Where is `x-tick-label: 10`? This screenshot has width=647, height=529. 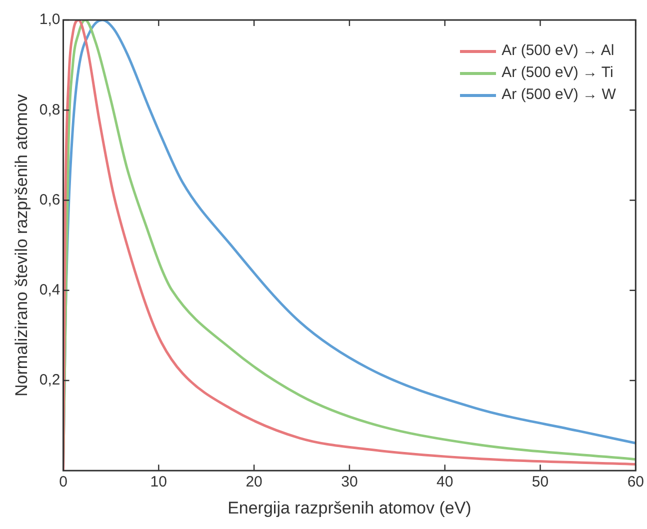 x-tick-label: 10 is located at coordinates (158, 482).